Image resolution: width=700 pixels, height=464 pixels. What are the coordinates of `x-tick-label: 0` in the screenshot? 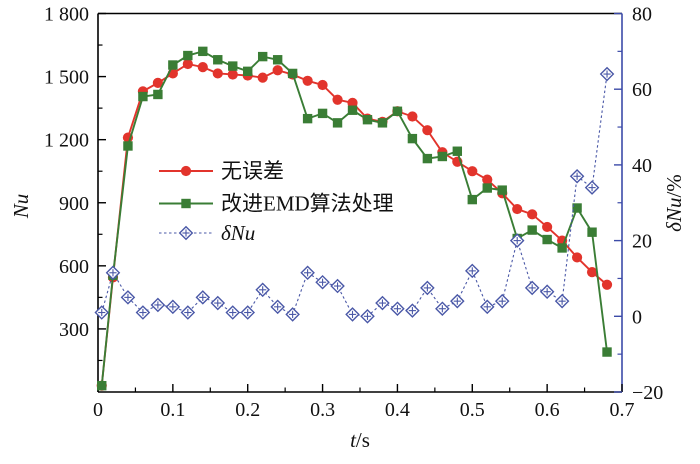 It's located at (98, 410).